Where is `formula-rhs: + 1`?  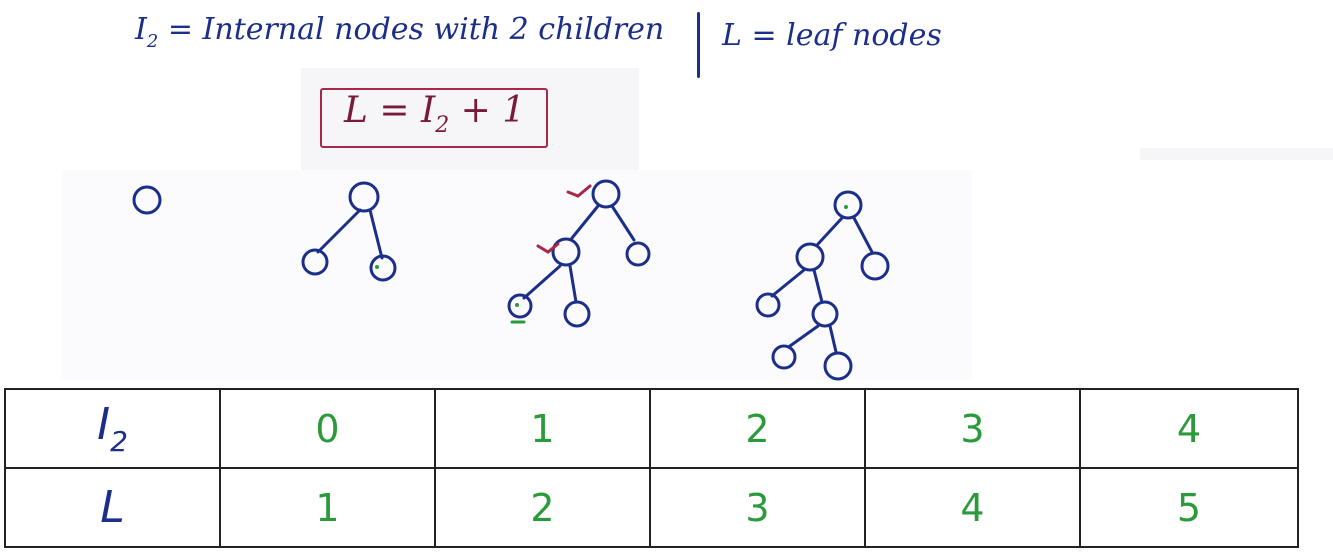
formula-rhs: + 1 is located at coordinates (487, 110).